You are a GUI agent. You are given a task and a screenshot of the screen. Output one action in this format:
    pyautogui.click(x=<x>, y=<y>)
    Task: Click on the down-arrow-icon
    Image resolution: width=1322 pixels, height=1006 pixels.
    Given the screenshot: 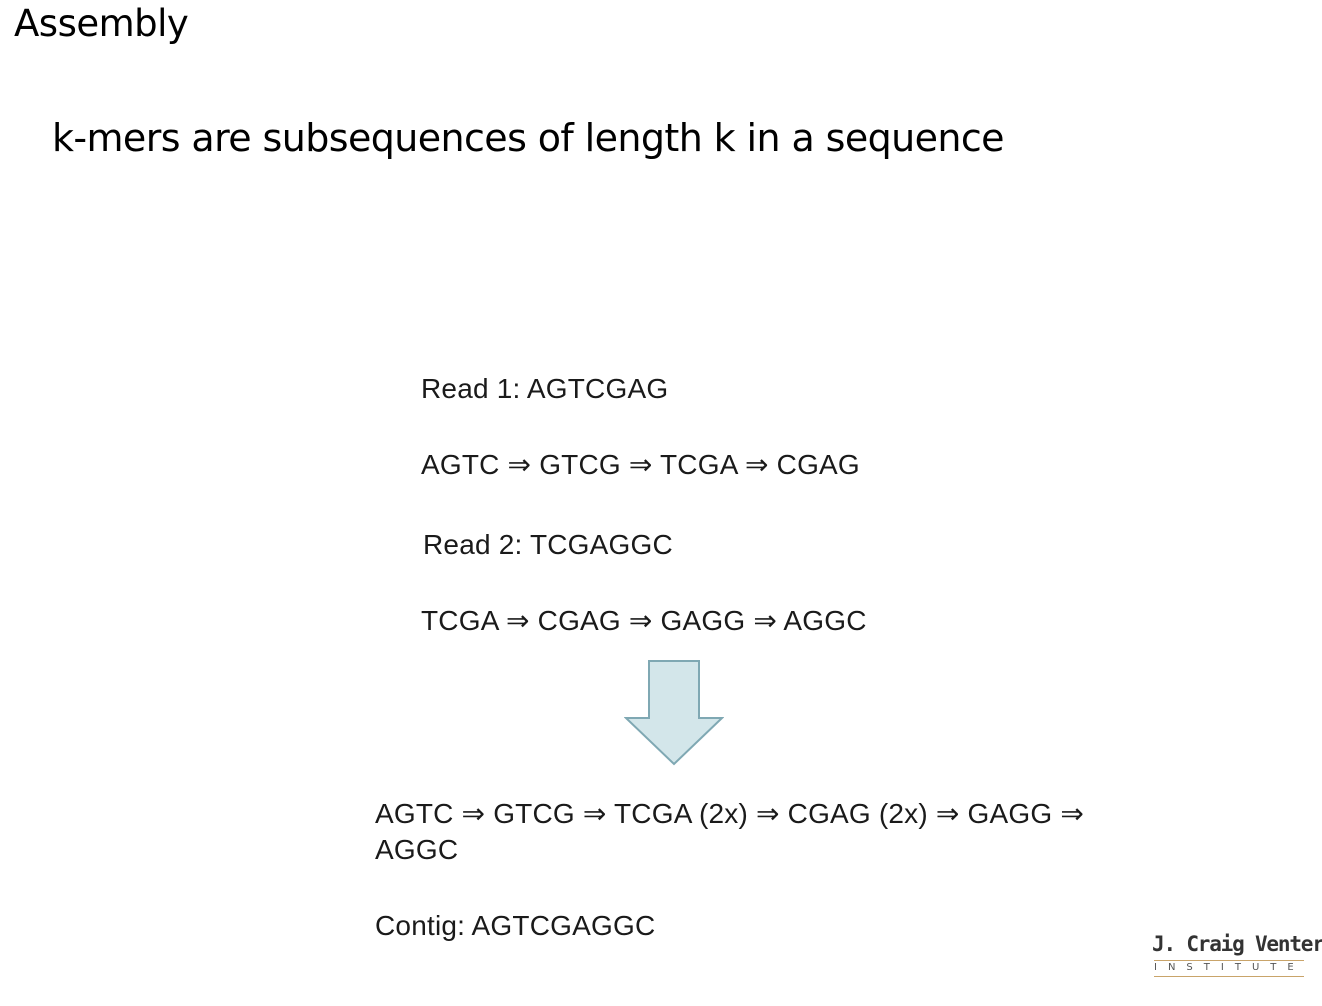 What is the action you would take?
    pyautogui.click(x=674, y=713)
    